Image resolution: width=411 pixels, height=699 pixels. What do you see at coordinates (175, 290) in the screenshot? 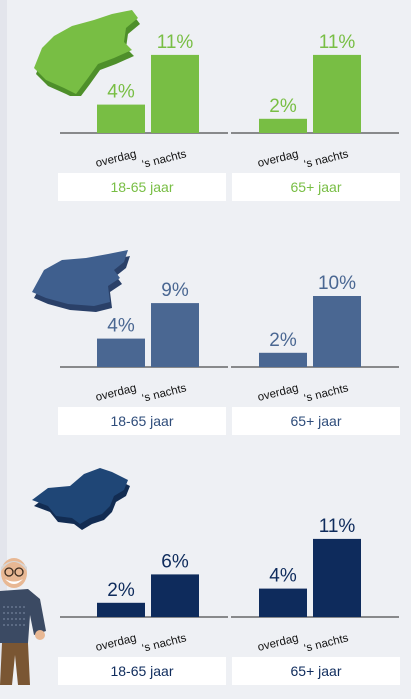
I see `bar-value-label: 9%` at bounding box center [175, 290].